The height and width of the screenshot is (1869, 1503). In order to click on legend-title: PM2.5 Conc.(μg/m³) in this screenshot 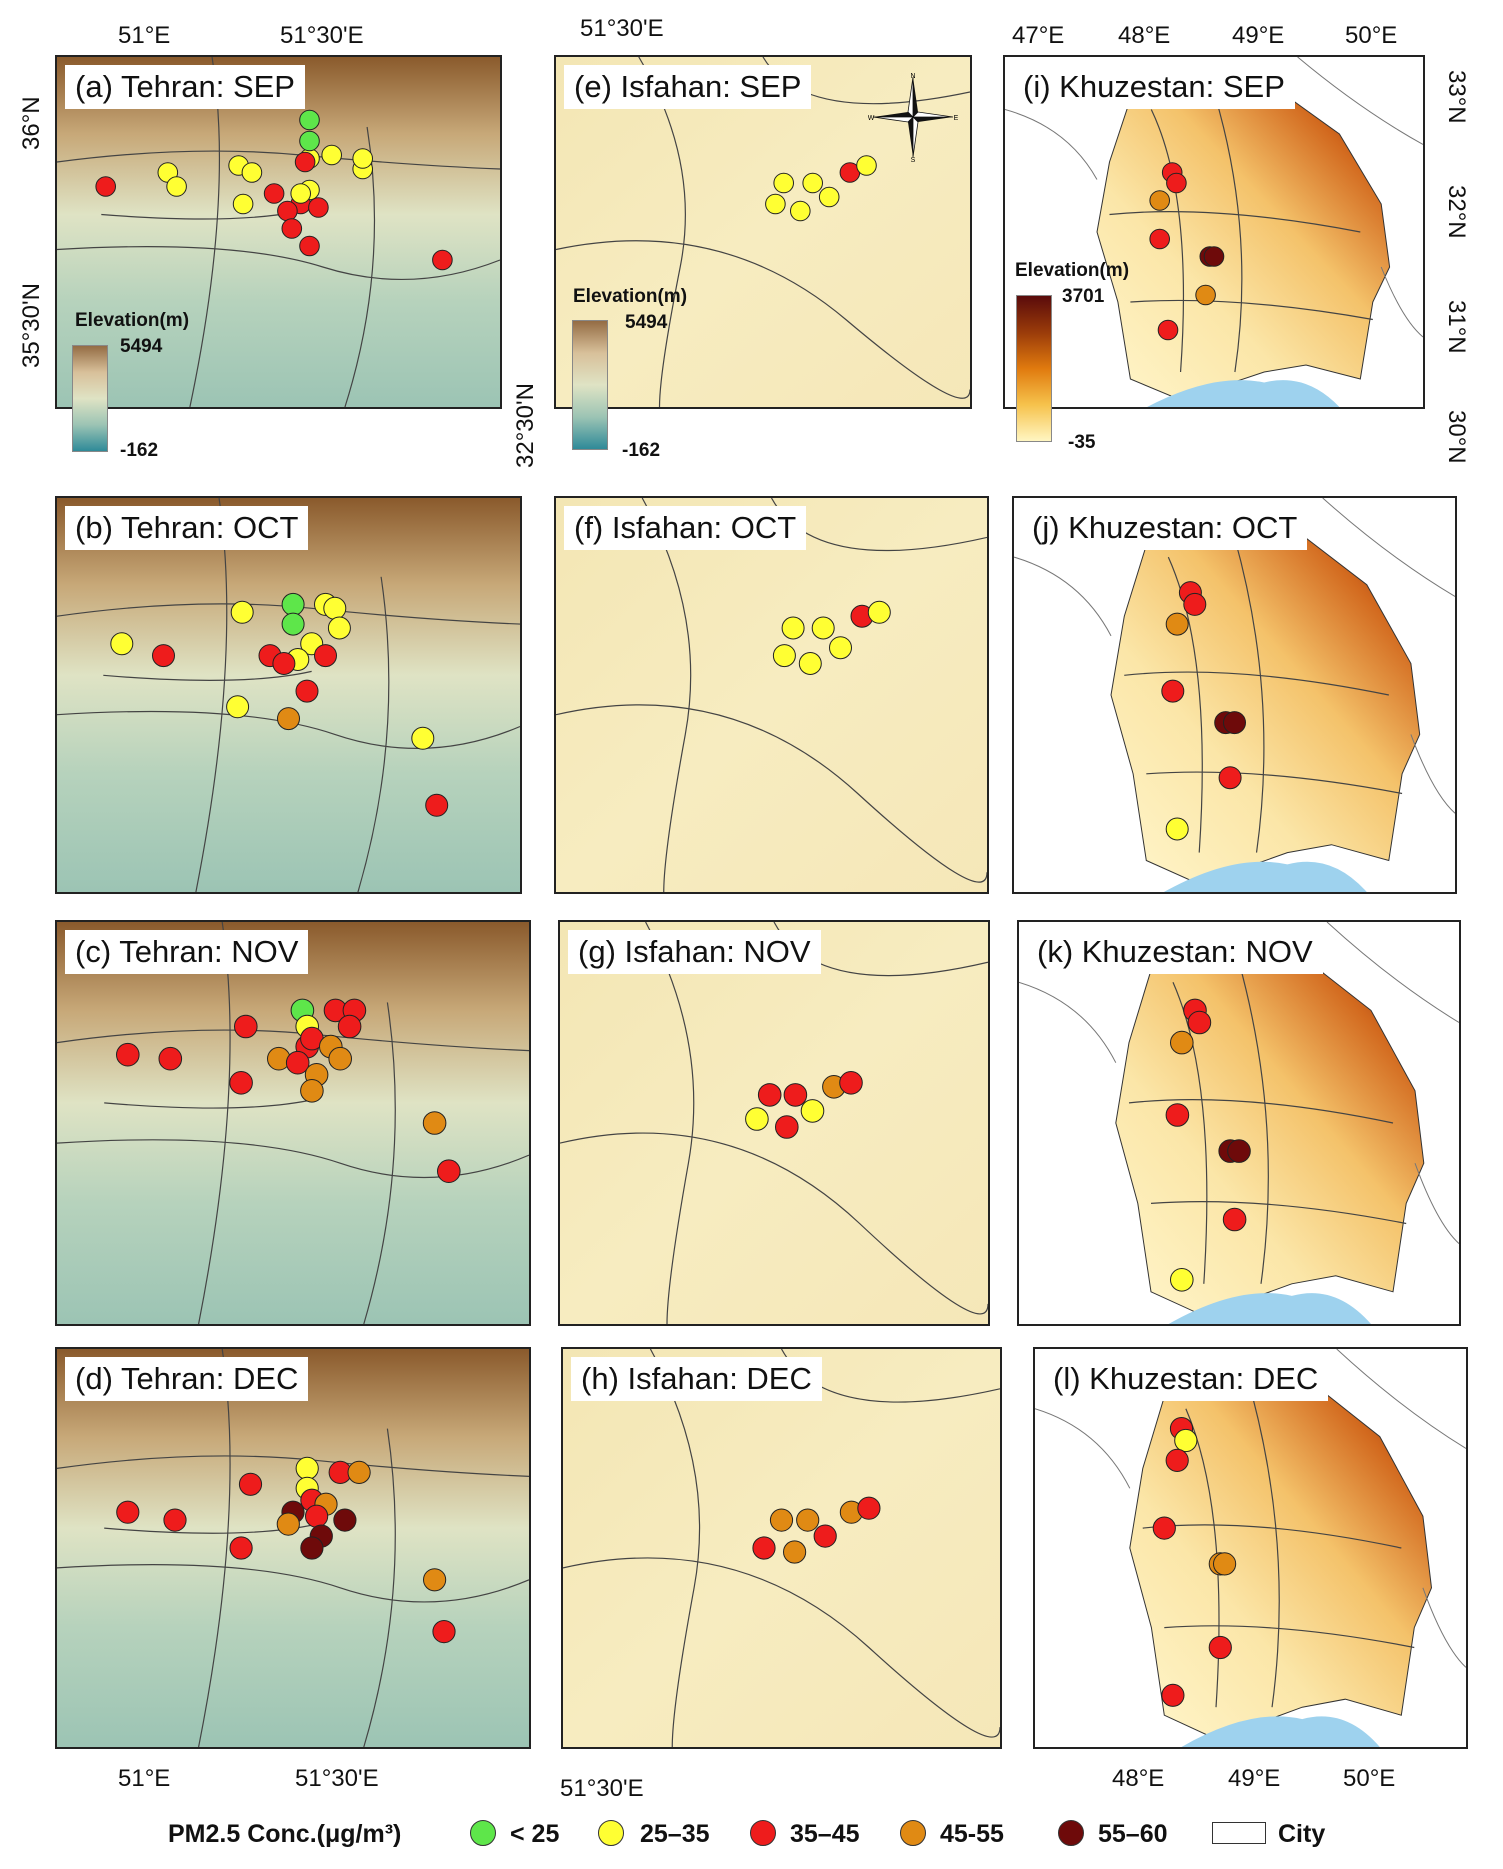, I will do `click(285, 1834)`.